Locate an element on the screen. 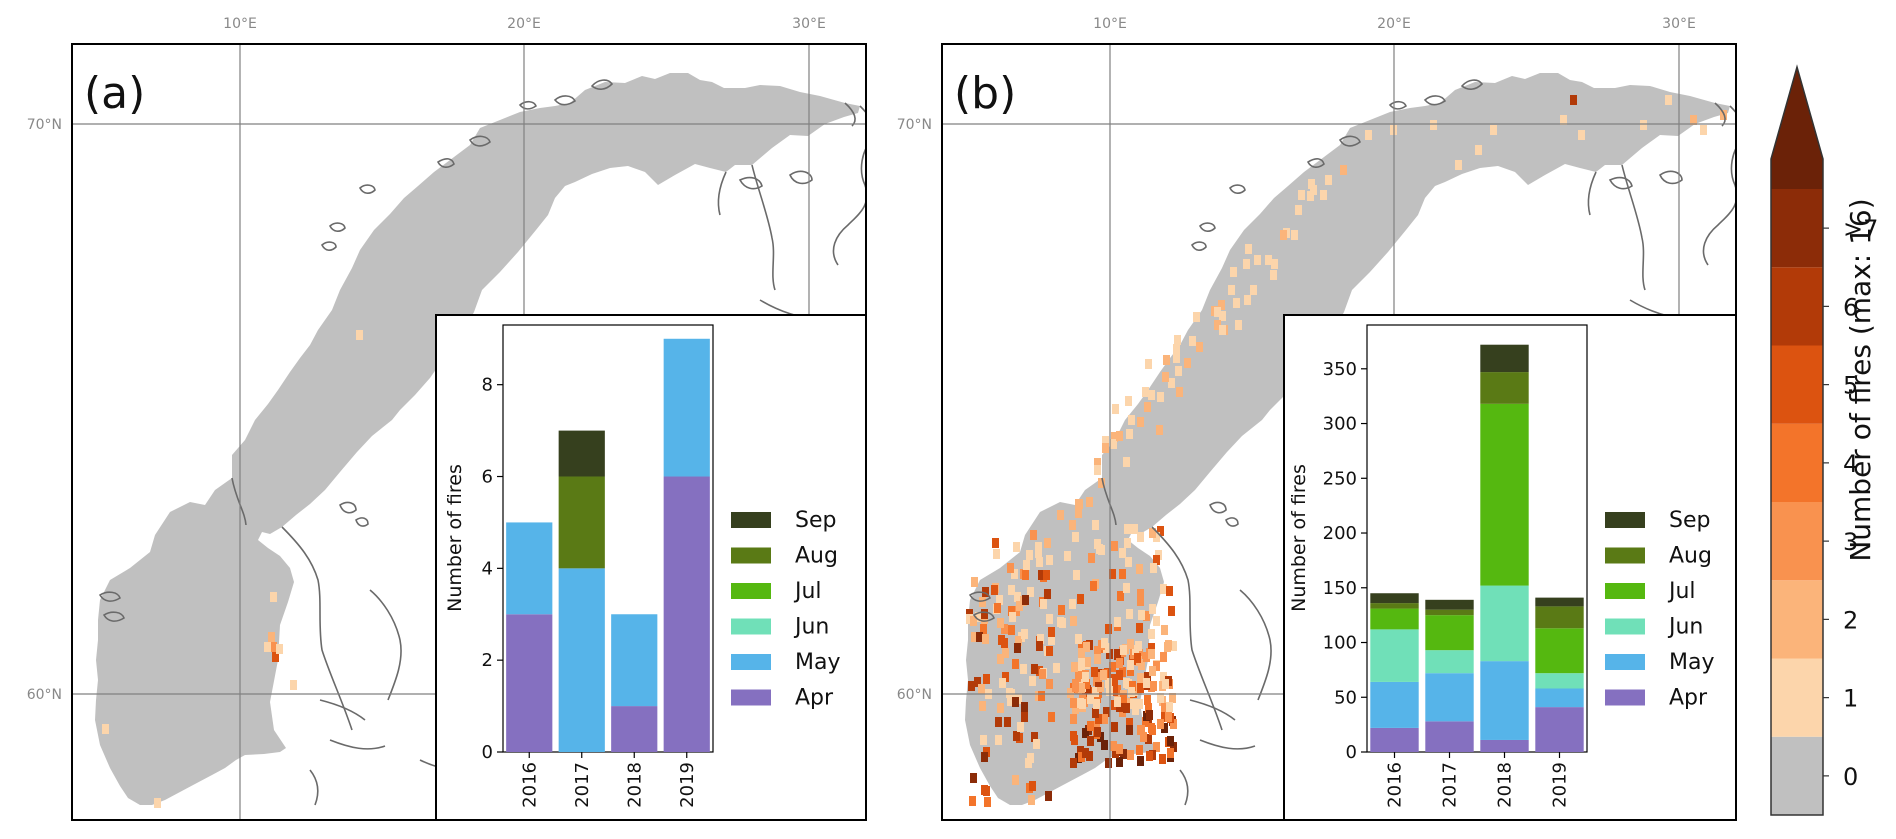 This screenshot has width=1896, height=839. y-tick-label: 100 is located at coordinates (1340, 643).